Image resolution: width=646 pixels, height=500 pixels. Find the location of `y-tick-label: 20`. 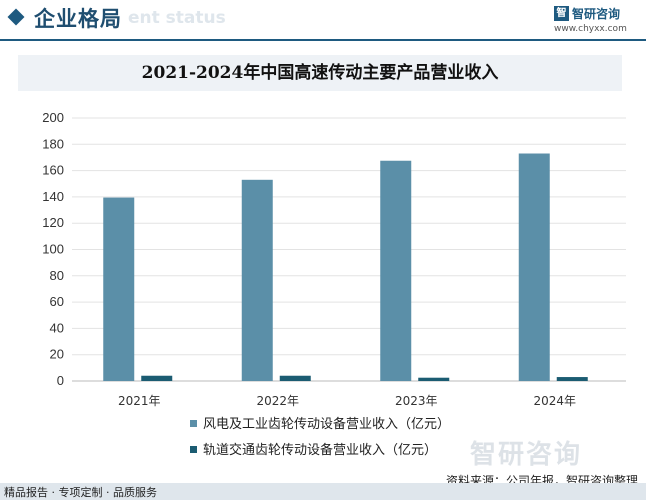

y-tick-label: 20 is located at coordinates (57, 354).